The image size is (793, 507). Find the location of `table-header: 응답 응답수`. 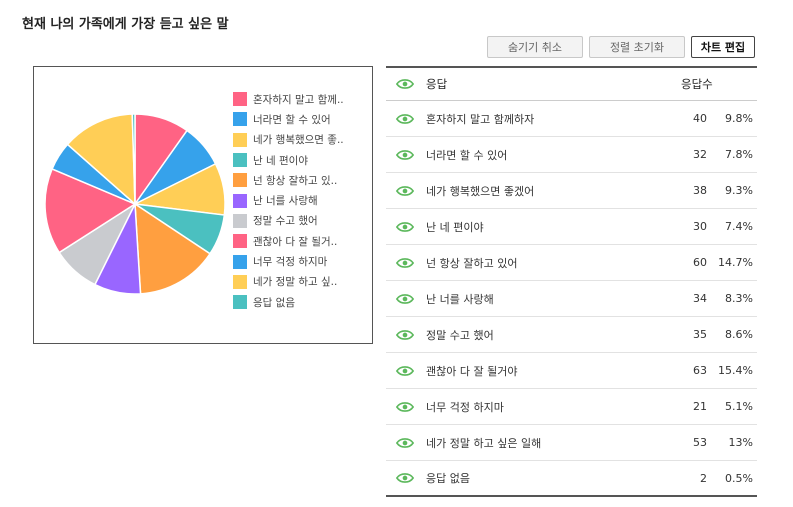

table-header: 응답 응답수 is located at coordinates (571, 83).